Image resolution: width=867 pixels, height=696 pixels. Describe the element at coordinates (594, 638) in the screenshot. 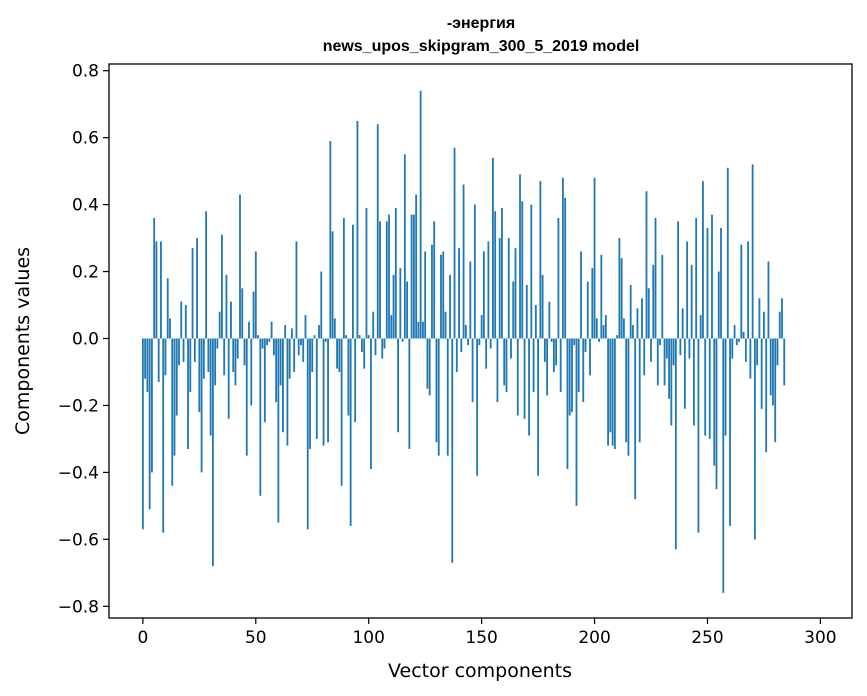

I see `x-tick-label: 200` at that location.